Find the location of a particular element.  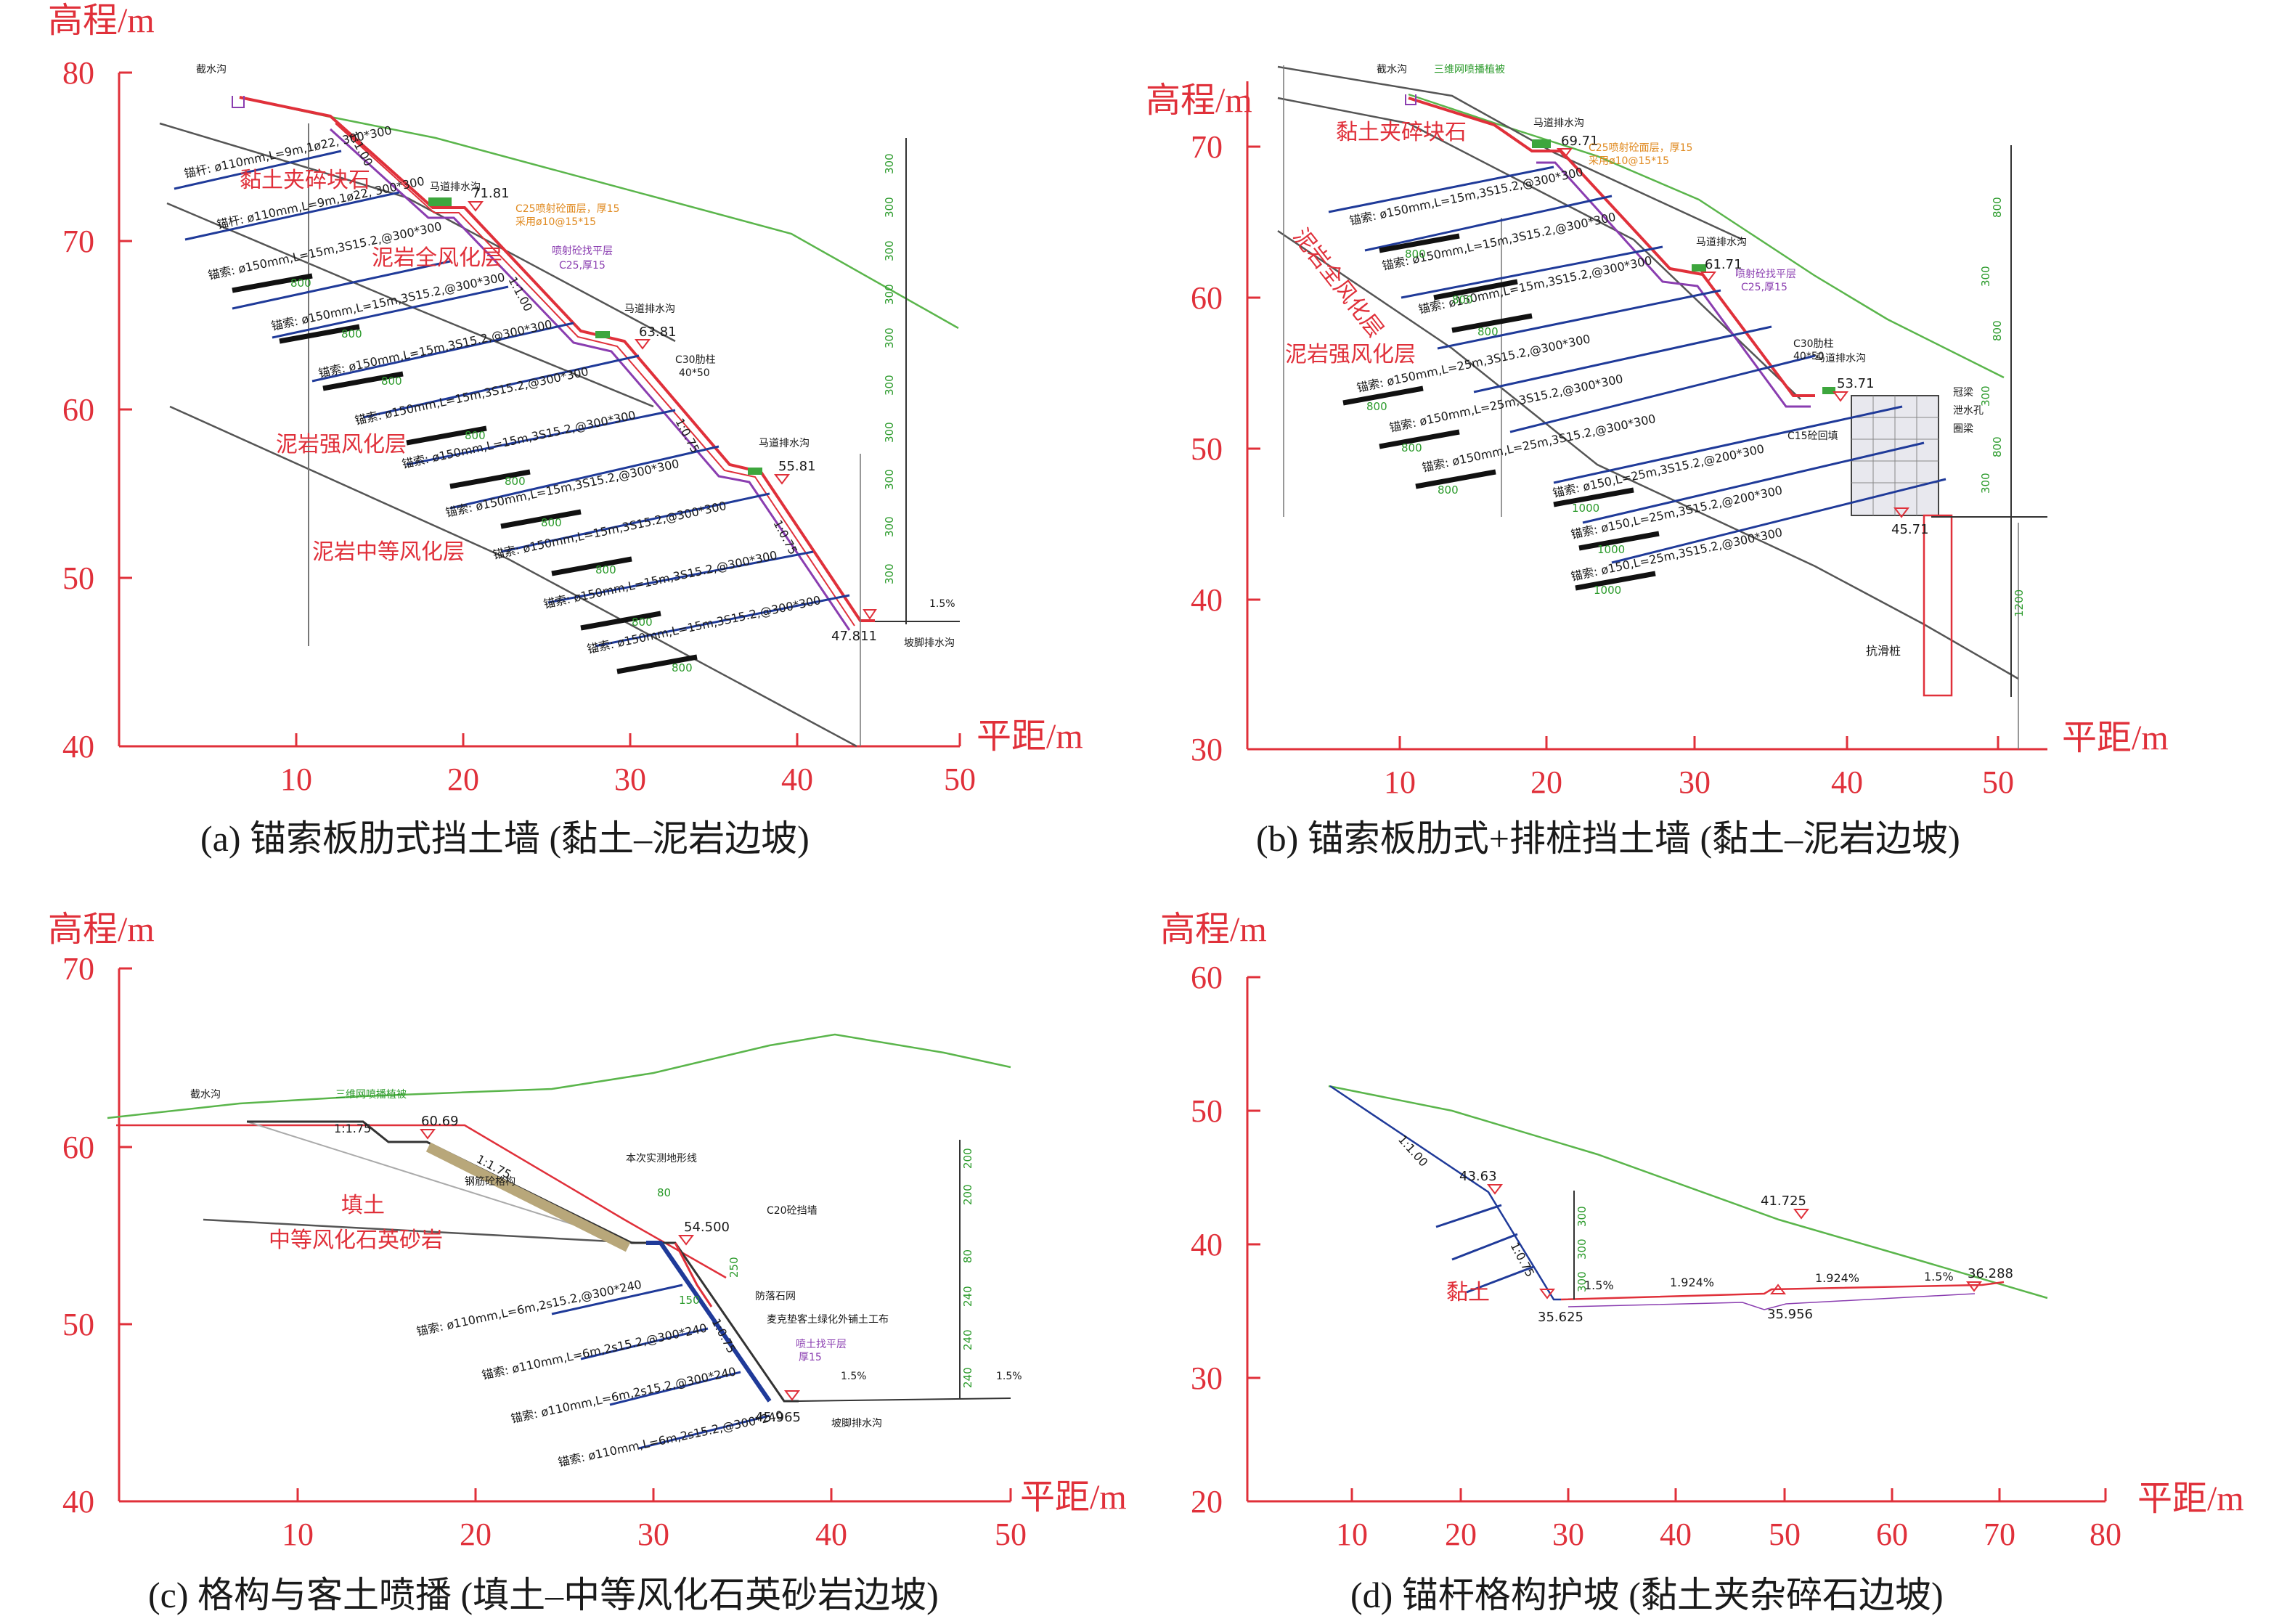

panel-a-layer-label: 泥岩中等风化层 is located at coordinates (388, 552).